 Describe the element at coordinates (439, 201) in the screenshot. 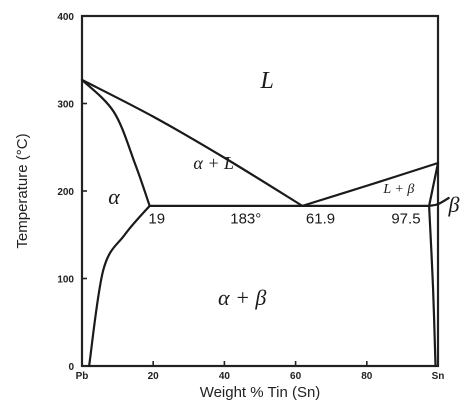

I see `beta-pointer-line` at that location.